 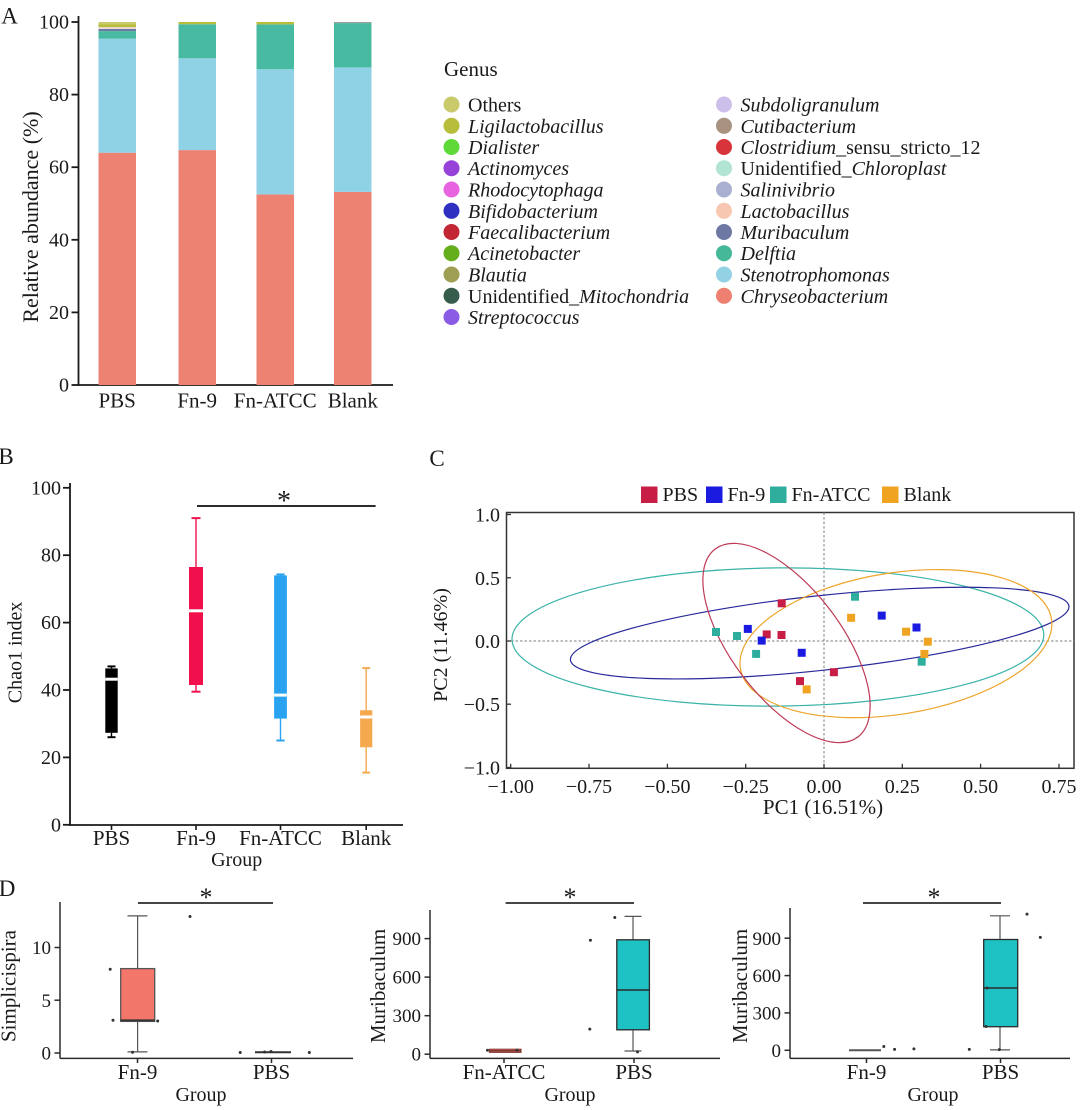 What do you see at coordinates (10, 985) in the screenshot?
I see `svg-text: Simplicispira` at bounding box center [10, 985].